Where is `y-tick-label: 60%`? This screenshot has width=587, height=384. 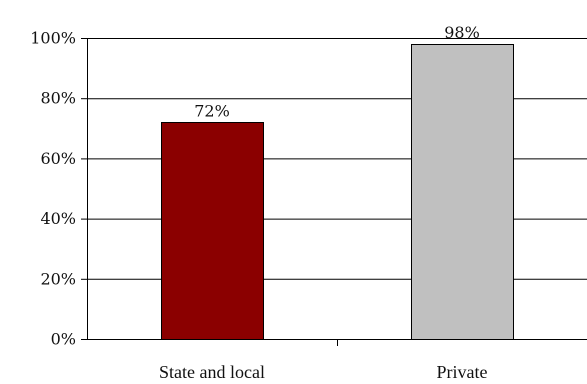 y-tick-label: 60% is located at coordinates (58, 158).